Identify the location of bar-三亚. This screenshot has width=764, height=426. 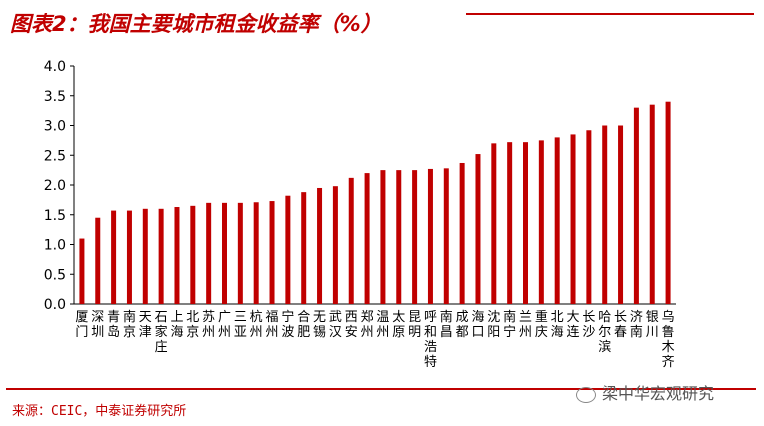
(240, 253).